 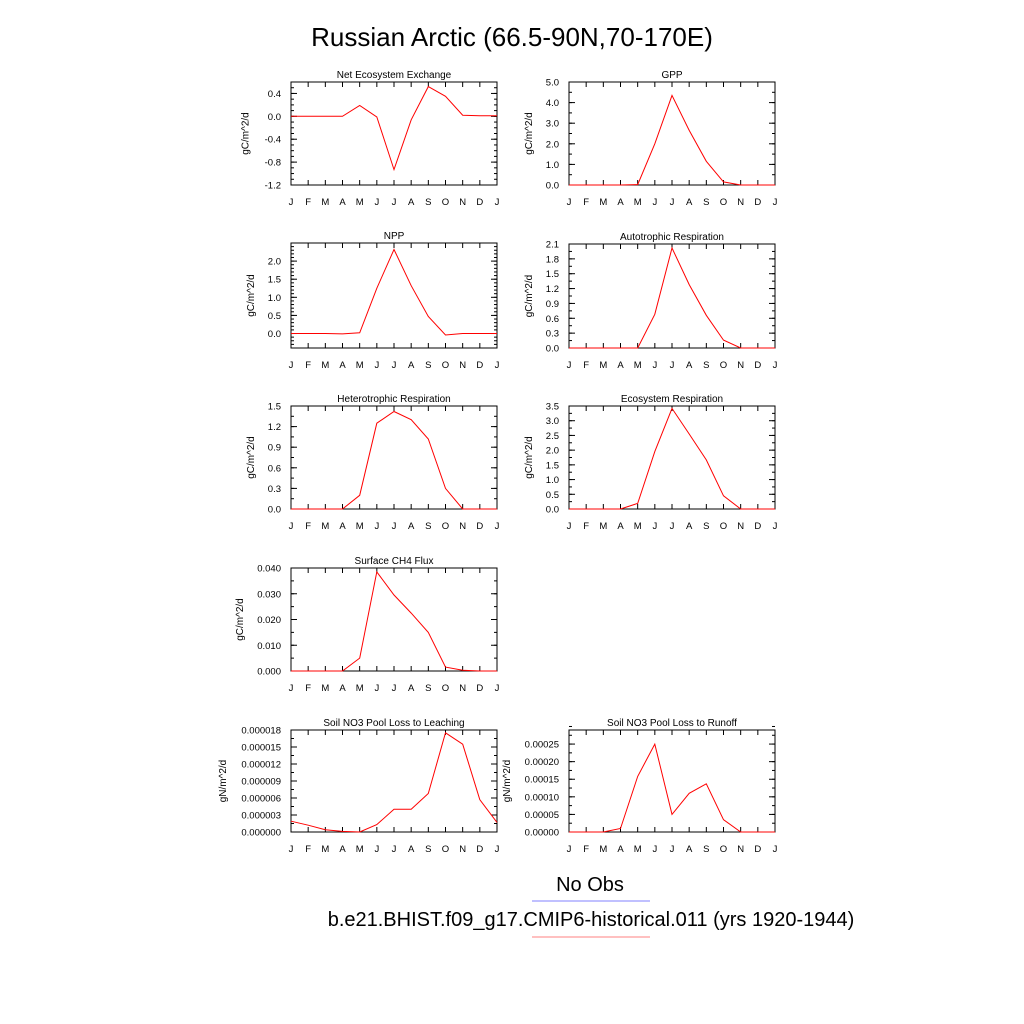 I want to click on y-tick-label: 0.020, so click(x=269, y=620).